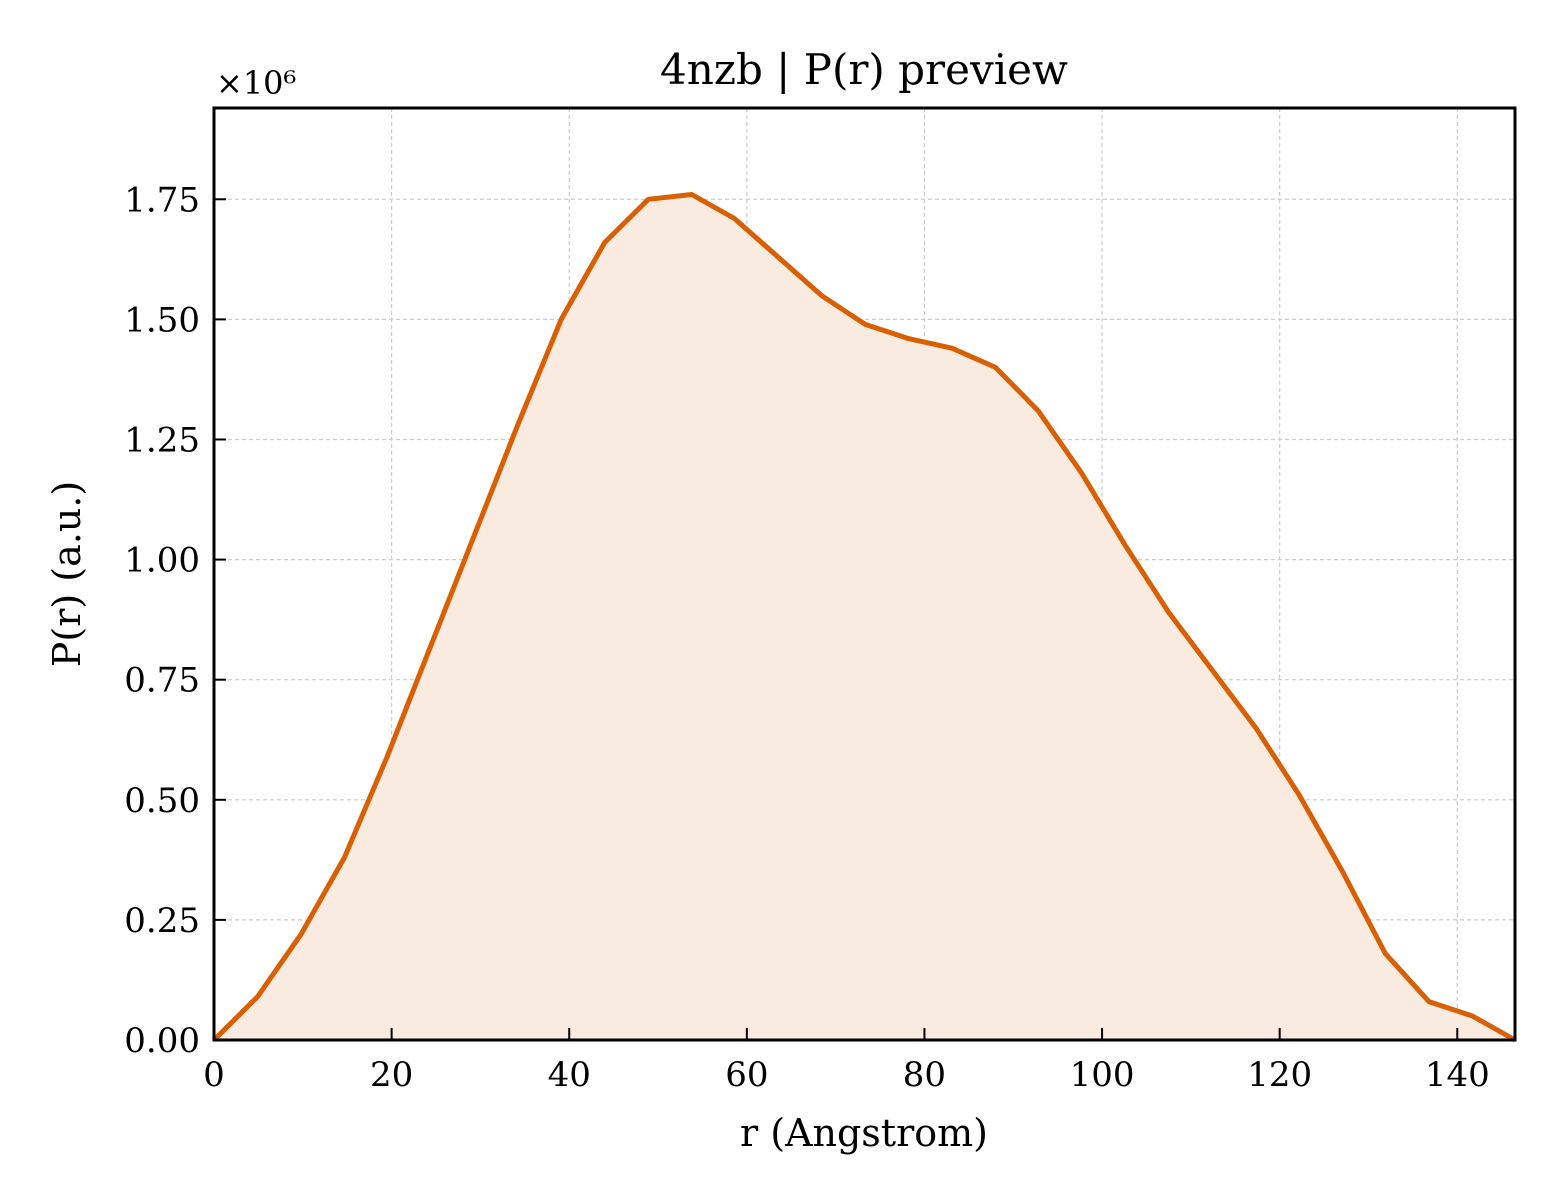 The height and width of the screenshot is (1200, 1560). What do you see at coordinates (162, 1041) in the screenshot?
I see `y-tick-label: 0.00` at bounding box center [162, 1041].